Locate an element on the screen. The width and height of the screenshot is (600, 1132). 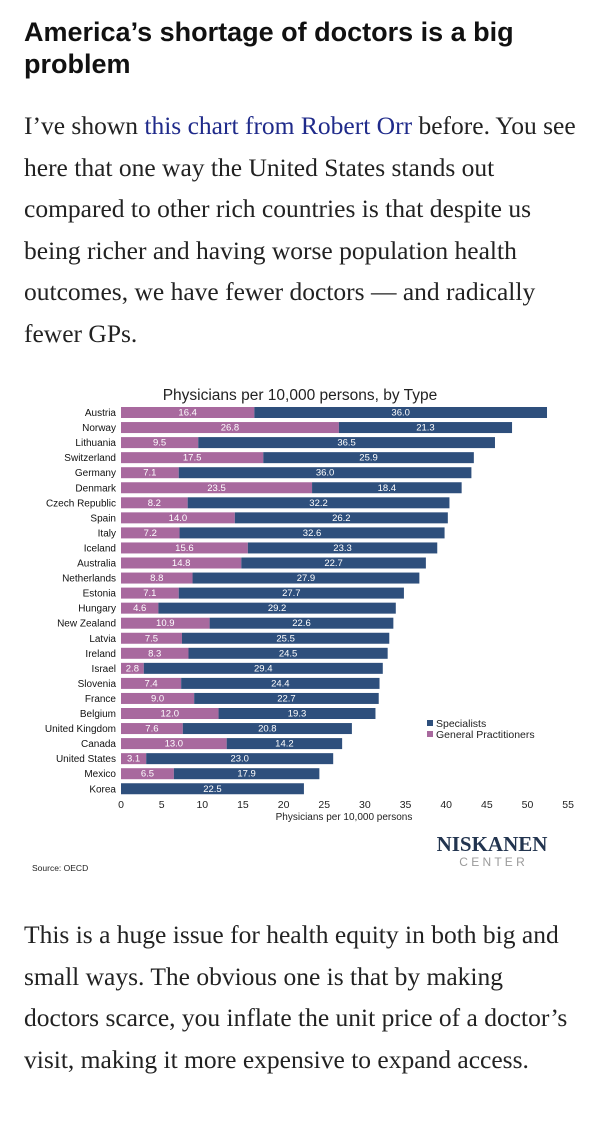
specialist-value-label: 27.9 is located at coordinates (306, 578).